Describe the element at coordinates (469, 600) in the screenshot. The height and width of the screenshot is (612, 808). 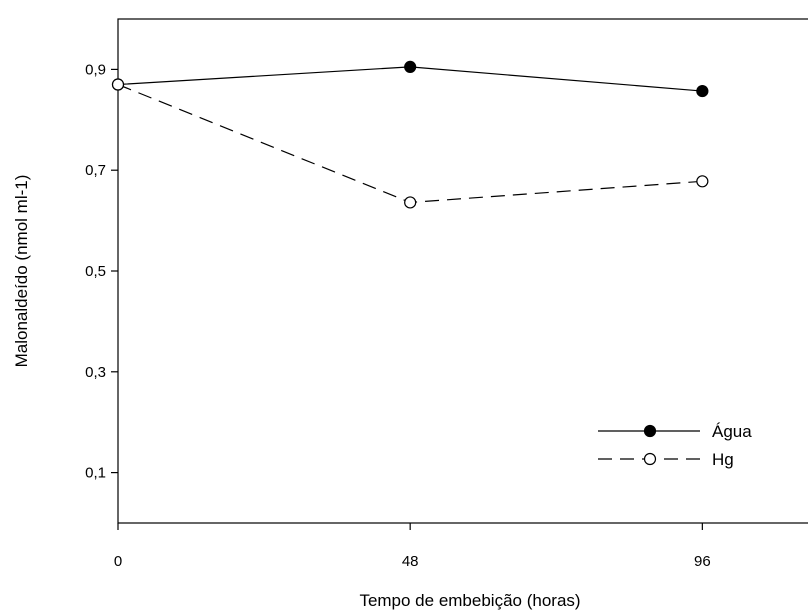
I see `x-axis-title: Tempo de embebição (horas)` at that location.